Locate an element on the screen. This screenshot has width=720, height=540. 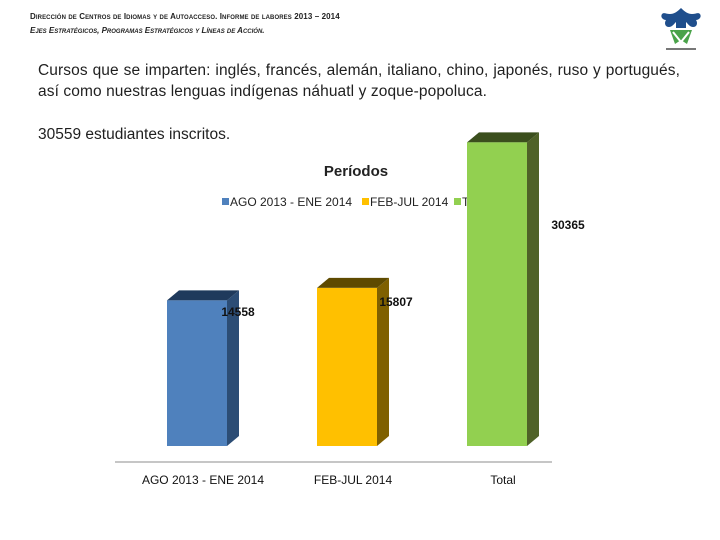
chart-x-labels: AGO 2013 - ENE 2014 FEB-JUL 2014 Total is located at coordinates (329, 480).